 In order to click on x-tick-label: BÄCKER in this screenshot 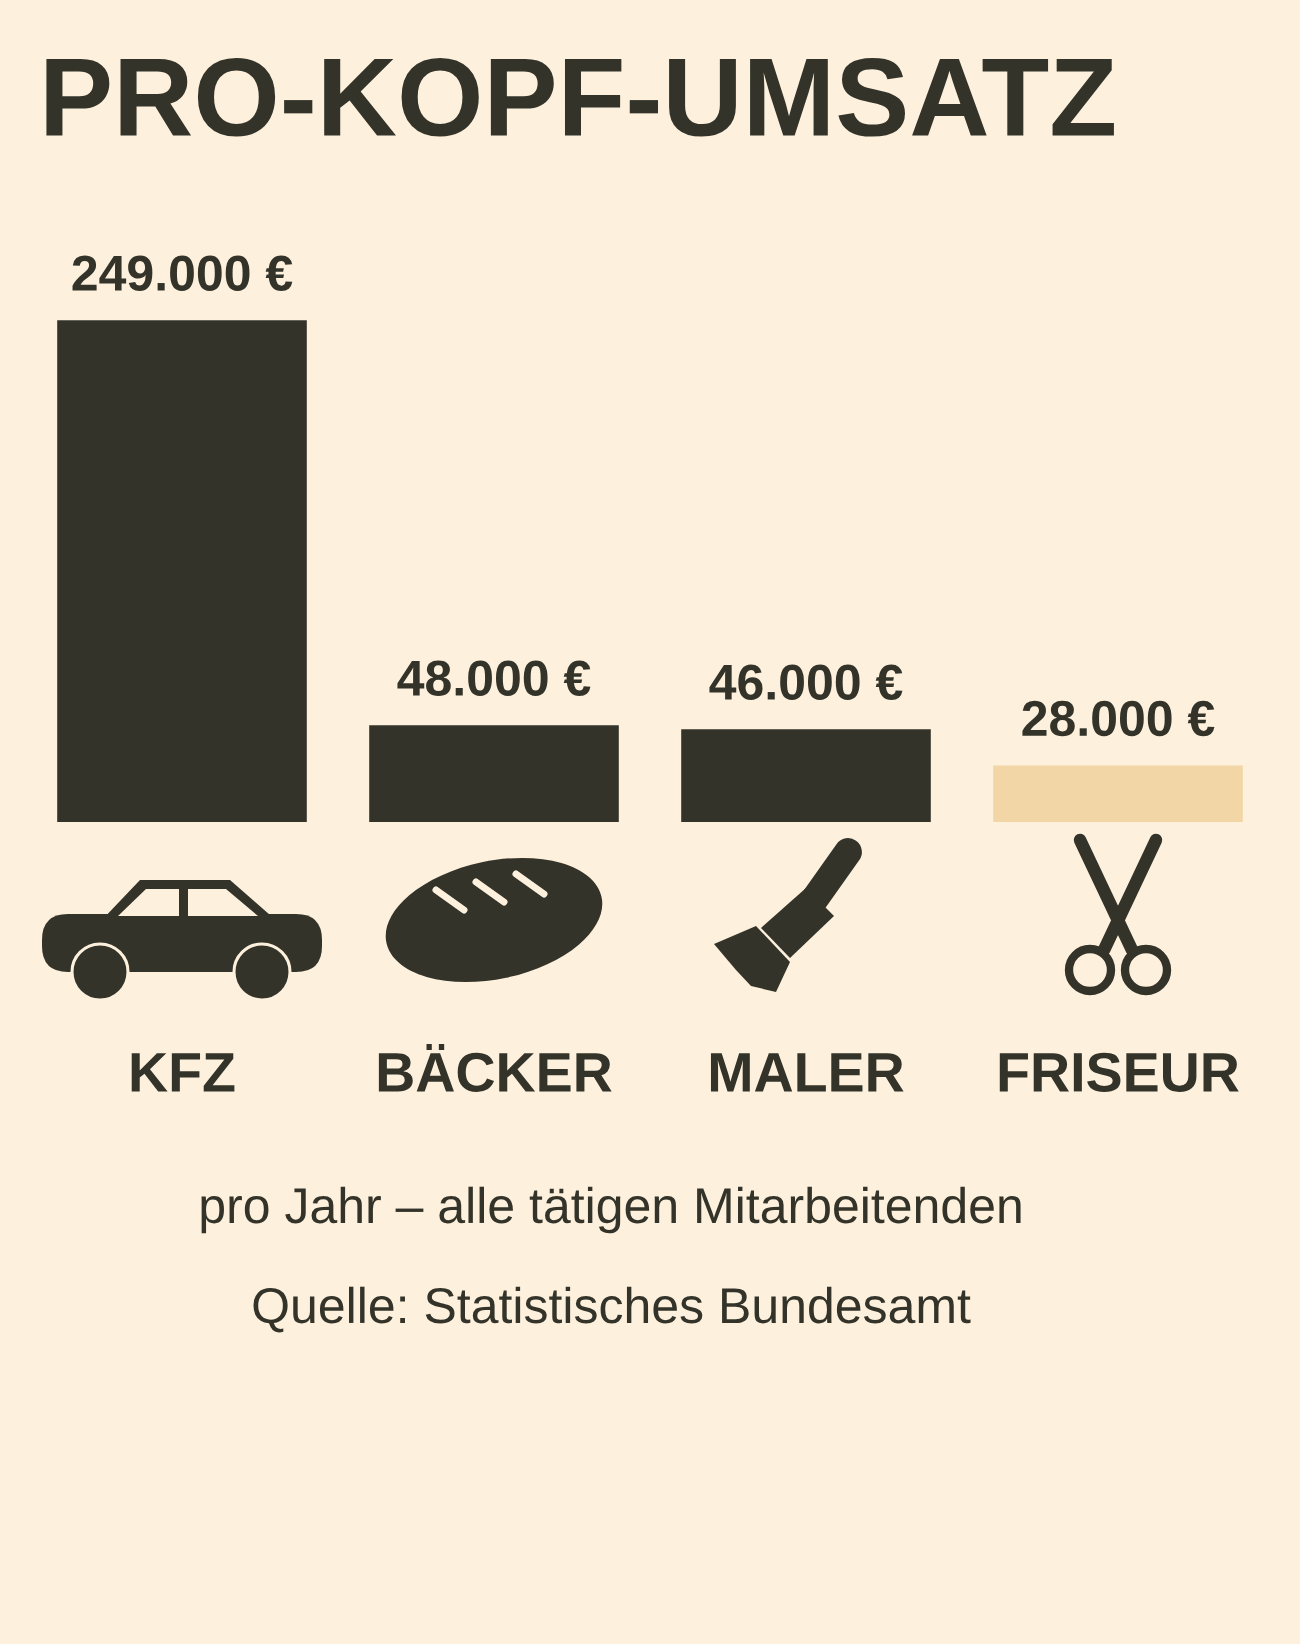, I will do `click(495, 1067)`.